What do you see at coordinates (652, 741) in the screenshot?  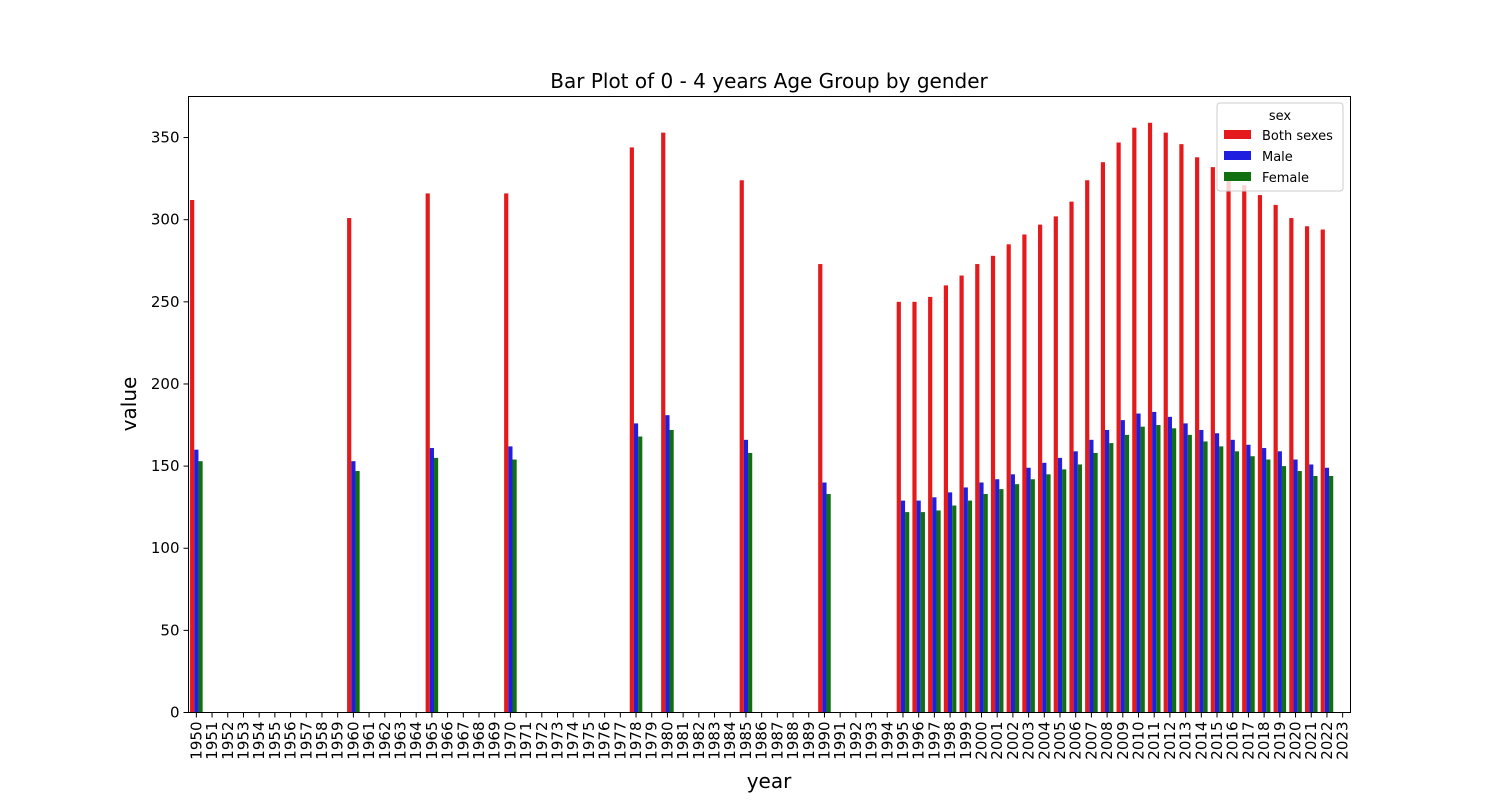 I see `x-tick-label: 1979` at bounding box center [652, 741].